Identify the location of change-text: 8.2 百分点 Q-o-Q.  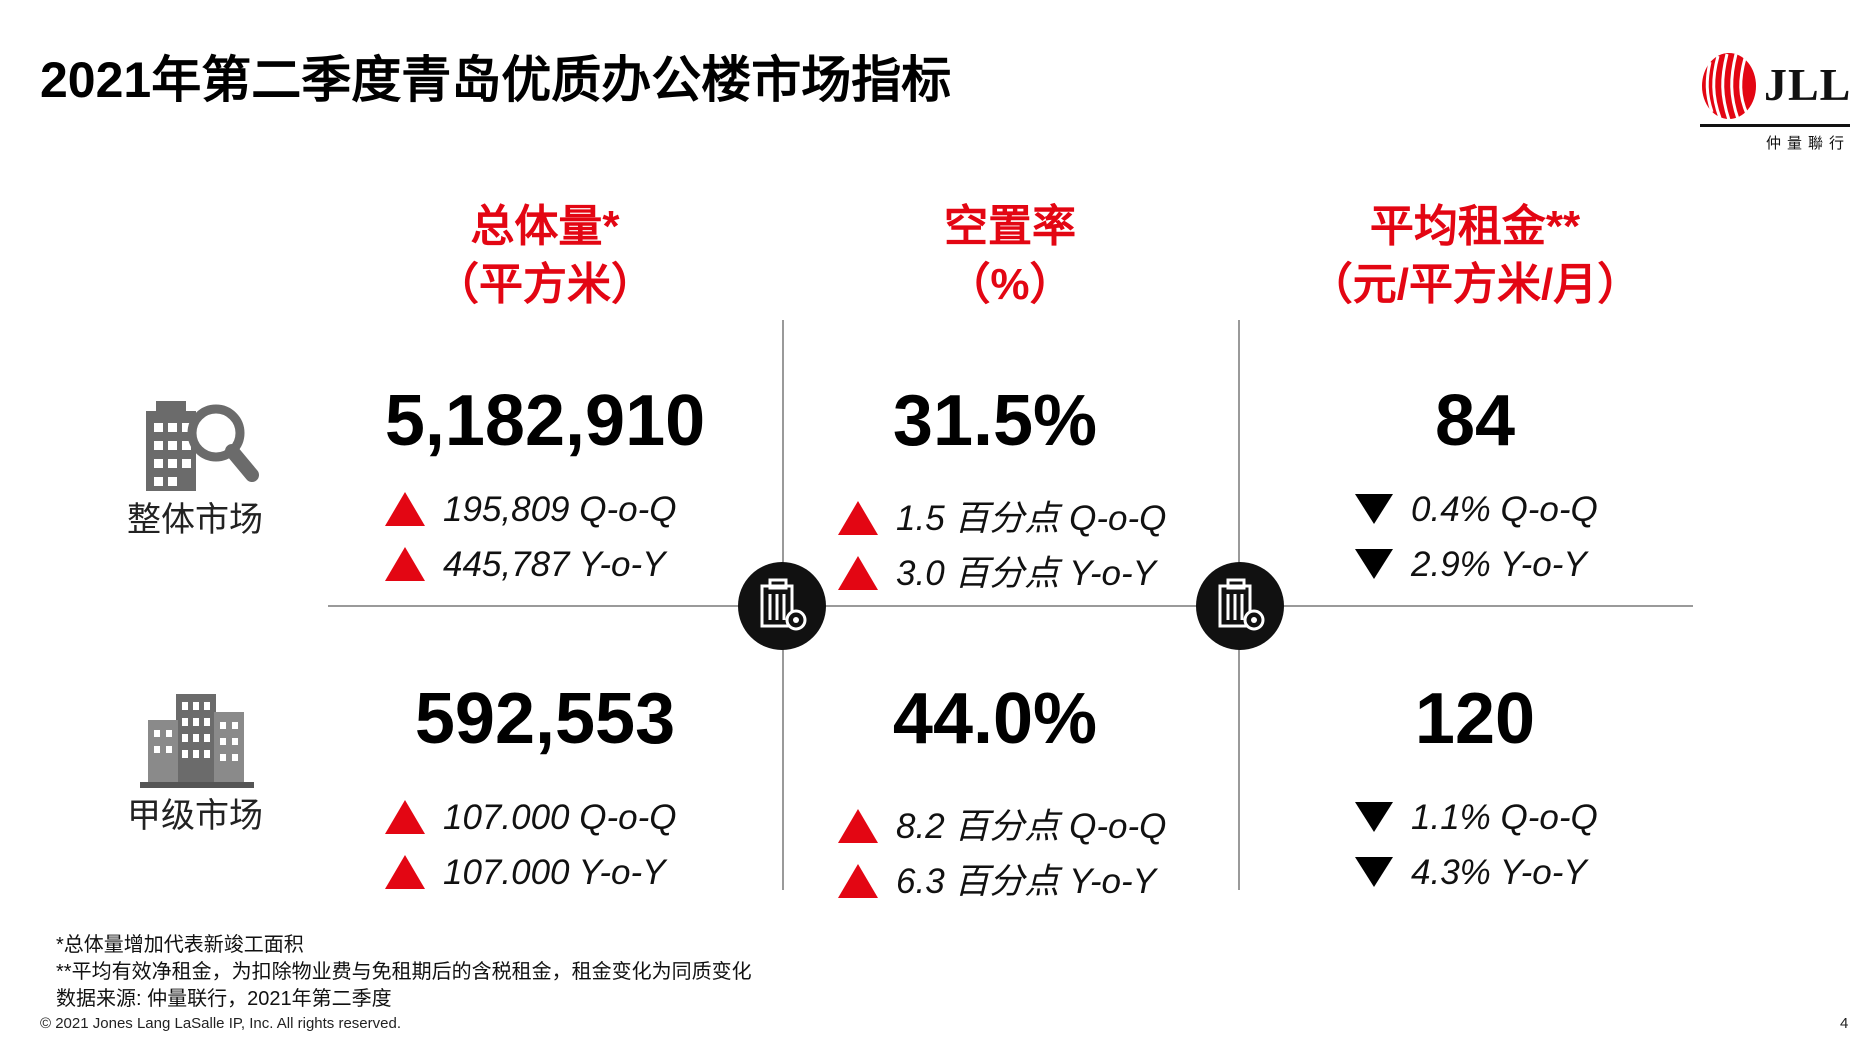
(1031, 826).